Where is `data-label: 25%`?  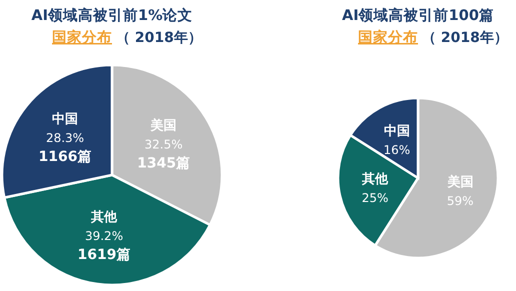
data-label: 25% is located at coordinates (375, 198).